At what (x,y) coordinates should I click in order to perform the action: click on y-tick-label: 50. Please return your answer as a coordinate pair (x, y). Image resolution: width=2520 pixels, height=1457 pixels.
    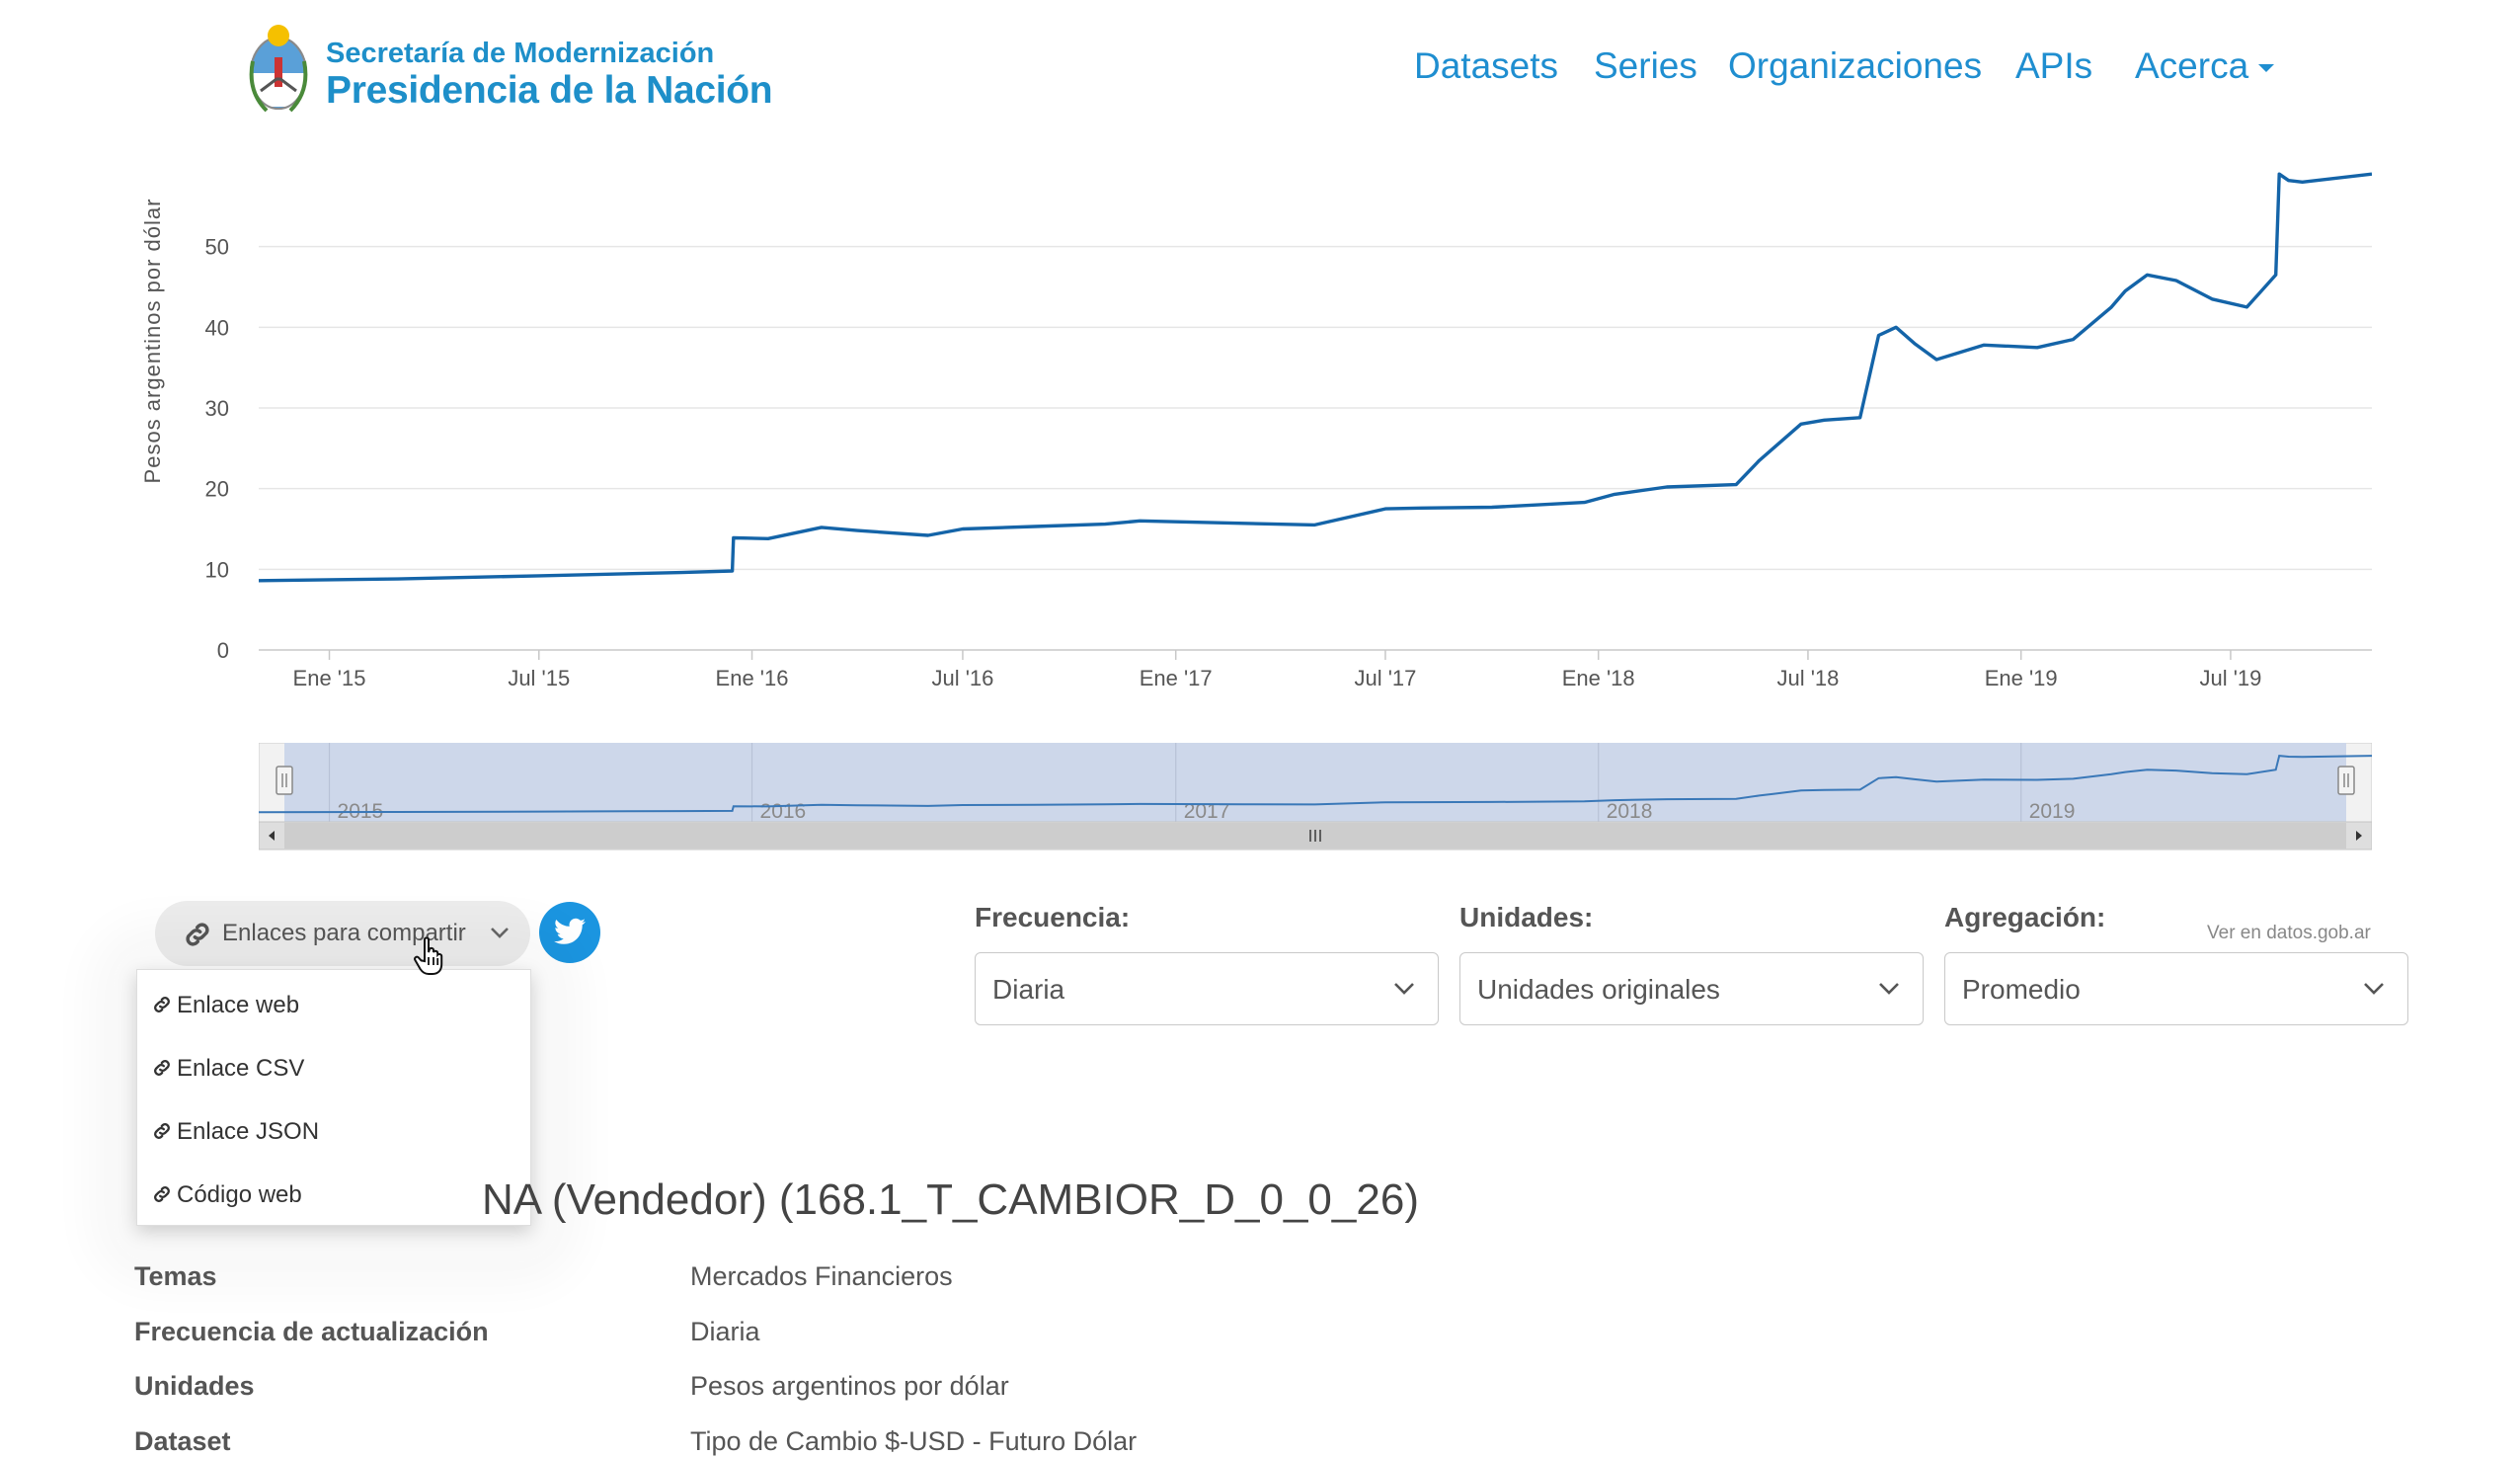
    Looking at the image, I should click on (217, 247).